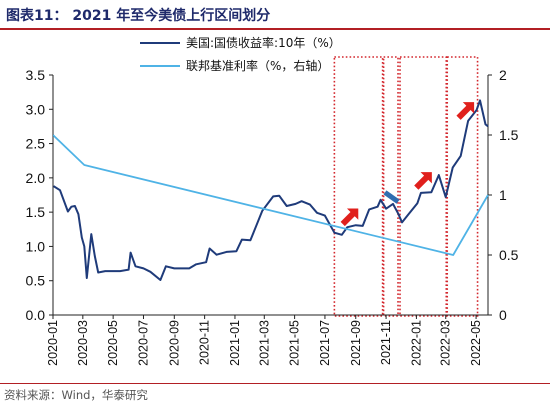 The width and height of the screenshot is (550, 413). Describe the element at coordinates (76, 395) in the screenshot. I see `source-note: 资料来源：Wind，华泰研究` at that location.